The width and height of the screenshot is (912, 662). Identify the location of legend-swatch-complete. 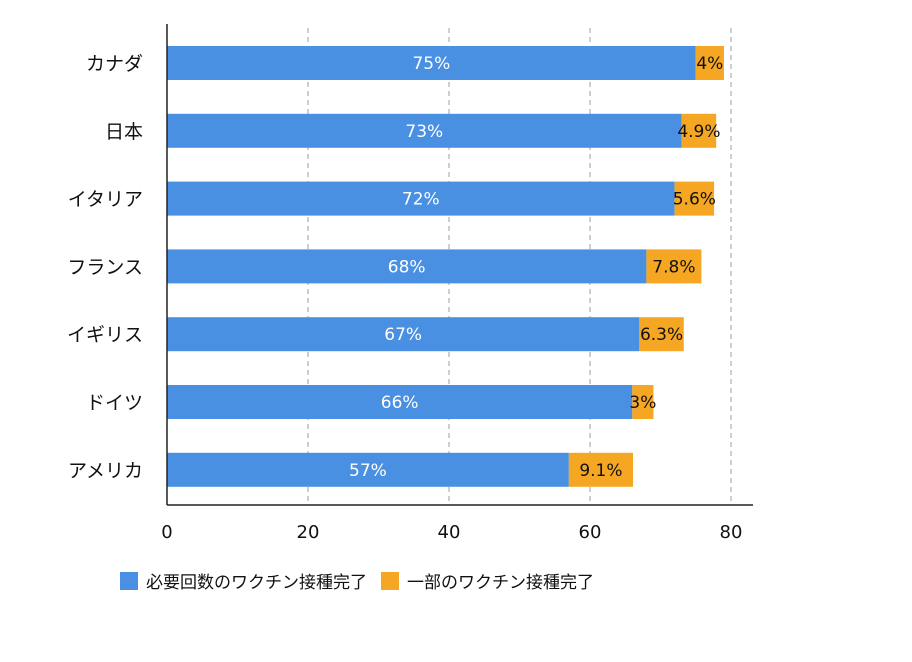
(129, 580).